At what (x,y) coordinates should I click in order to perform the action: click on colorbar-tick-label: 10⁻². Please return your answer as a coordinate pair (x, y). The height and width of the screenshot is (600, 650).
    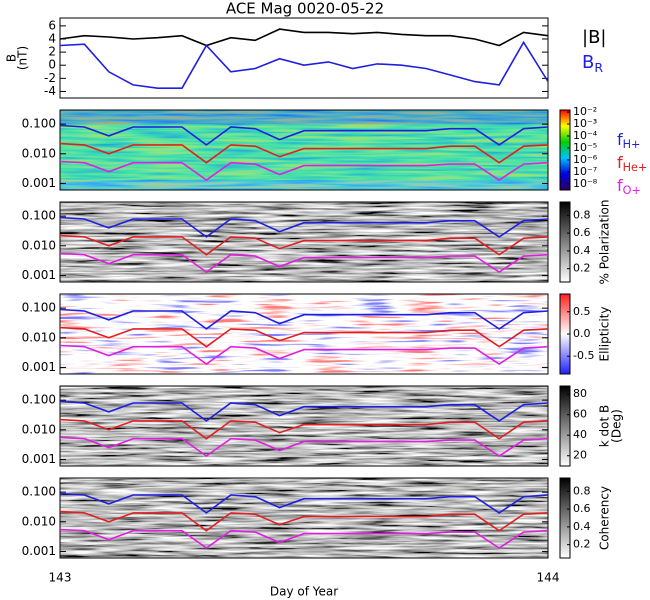
    Looking at the image, I should click on (585, 111).